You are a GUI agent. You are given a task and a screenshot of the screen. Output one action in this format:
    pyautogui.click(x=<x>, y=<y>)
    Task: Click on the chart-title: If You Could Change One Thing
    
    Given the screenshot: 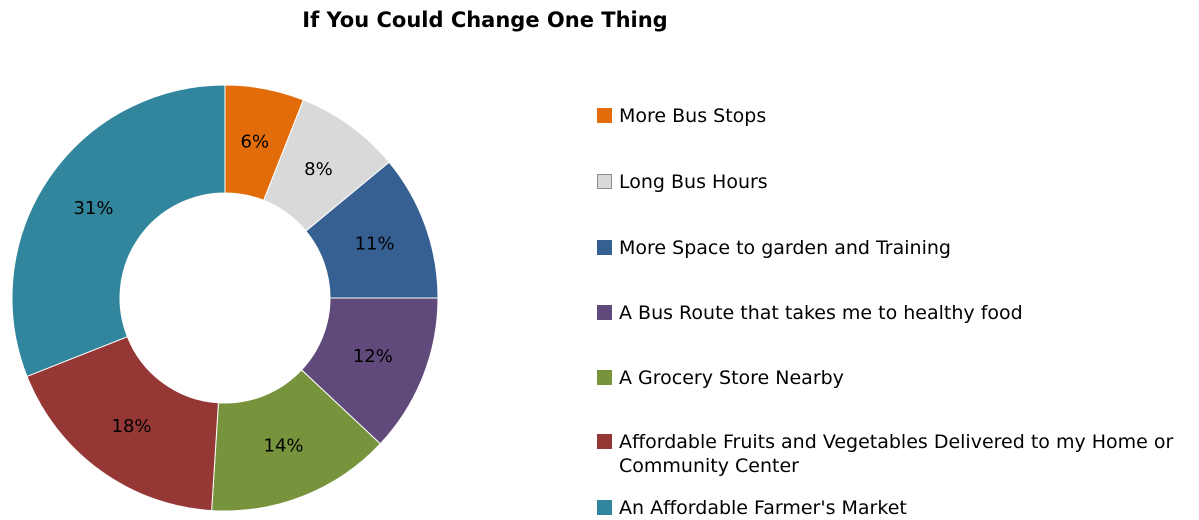 What is the action you would take?
    pyautogui.click(x=485, y=20)
    